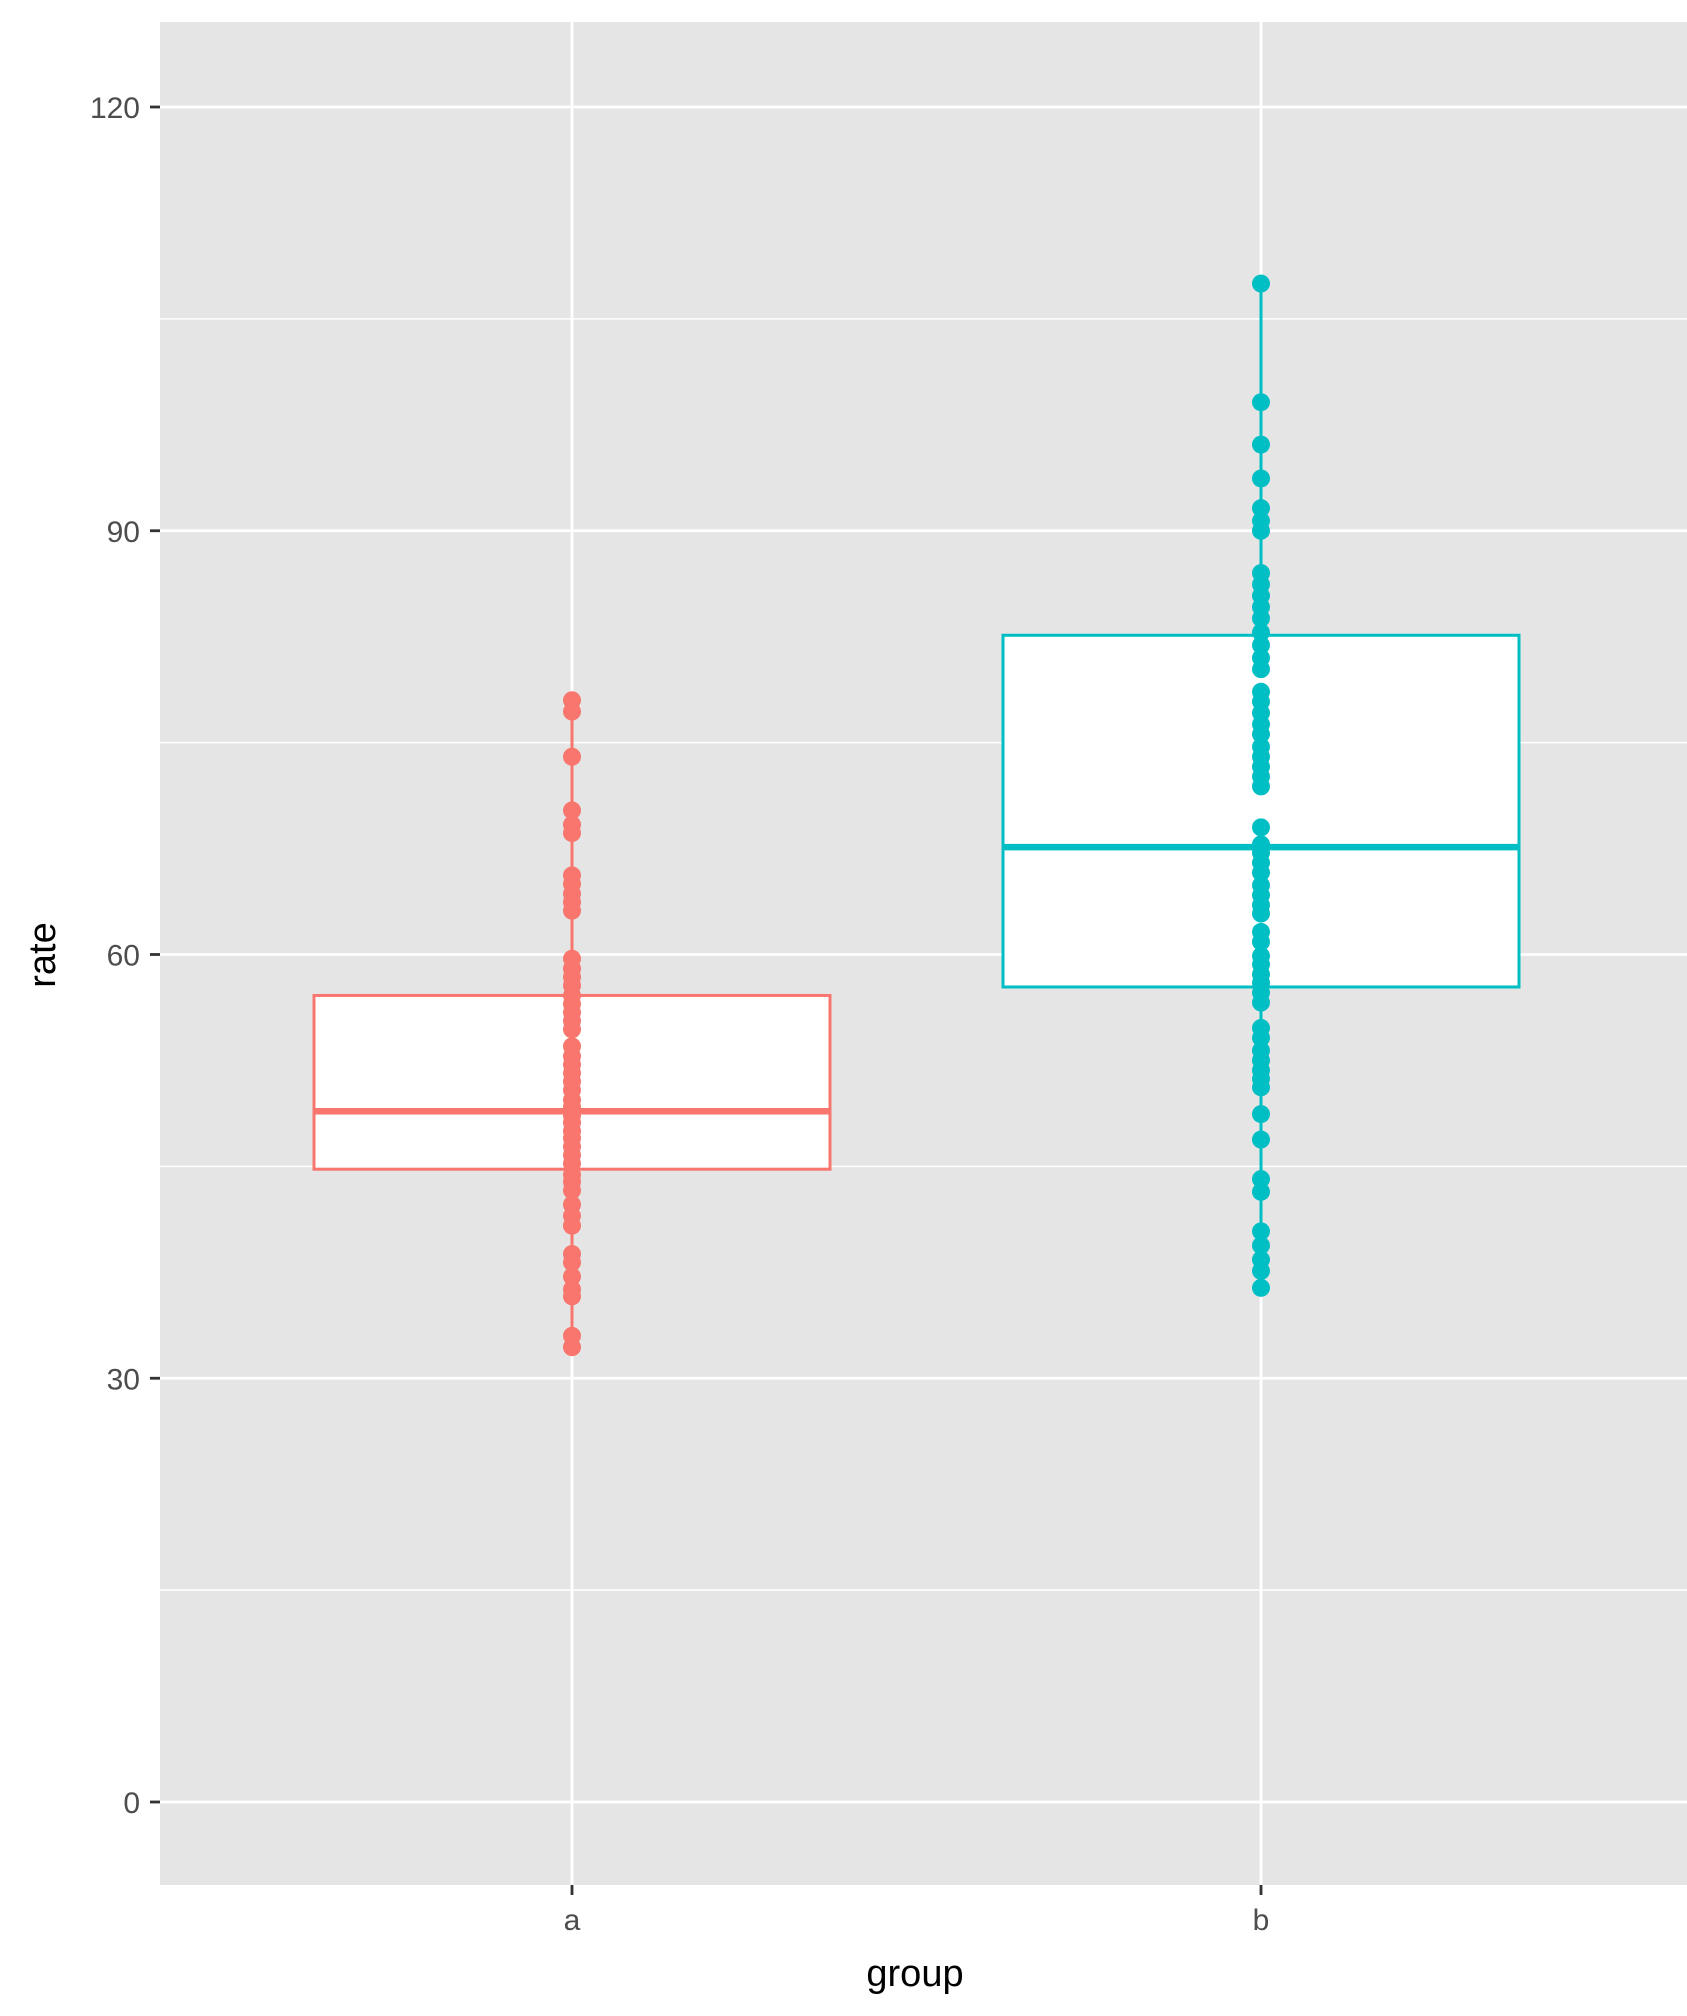 The height and width of the screenshot is (2016, 1687). I want to click on box-group-a, so click(572, 1024).